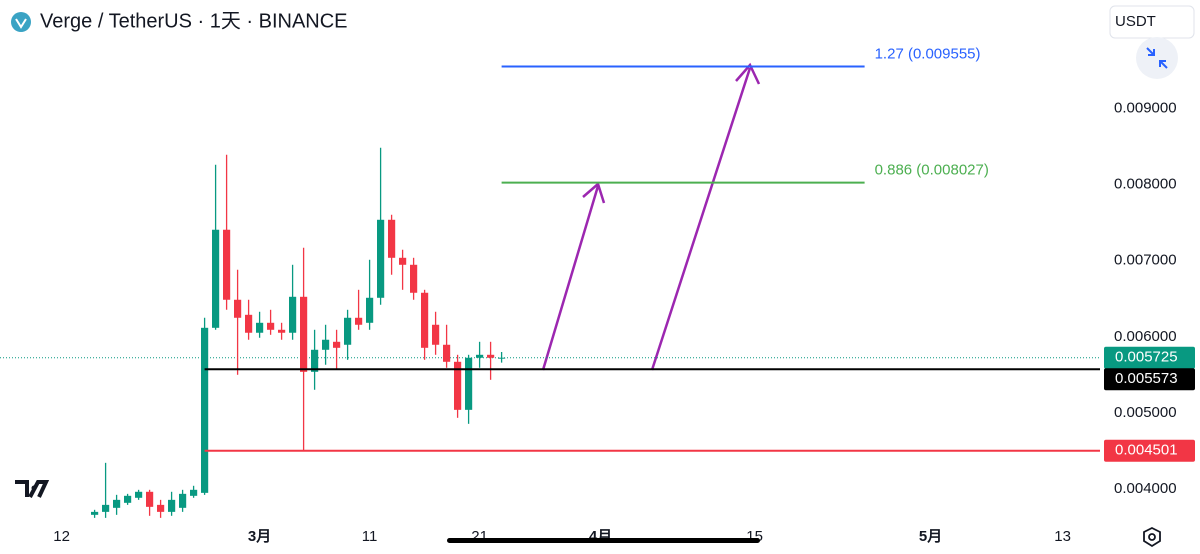 This screenshot has height=554, width=1200. Describe the element at coordinates (1062, 536) in the screenshot. I see `x-tick-label: 13` at that location.